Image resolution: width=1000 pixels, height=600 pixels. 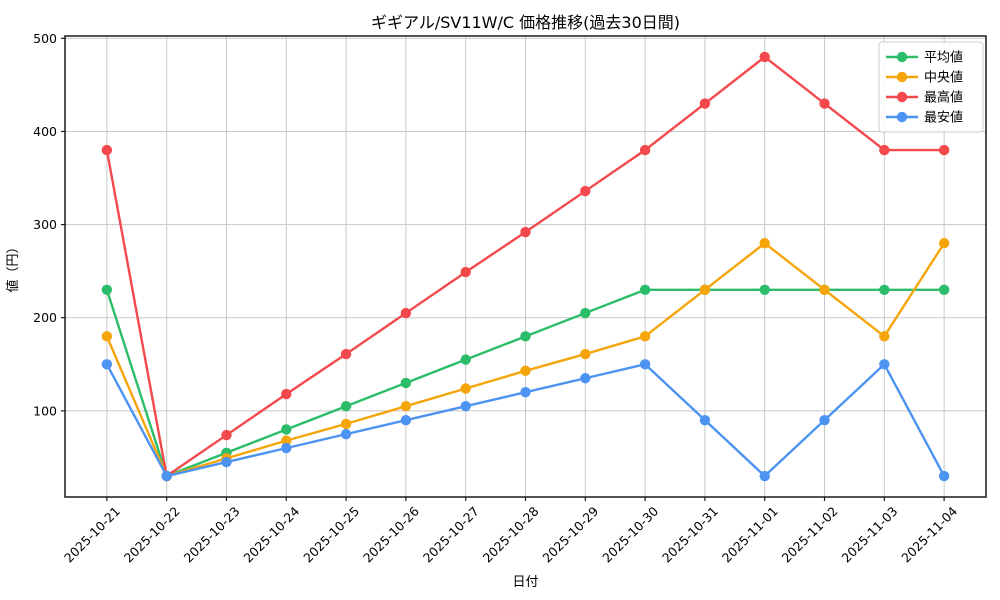 I want to click on x-tick-label: 2025-10-23, so click(x=212, y=535).